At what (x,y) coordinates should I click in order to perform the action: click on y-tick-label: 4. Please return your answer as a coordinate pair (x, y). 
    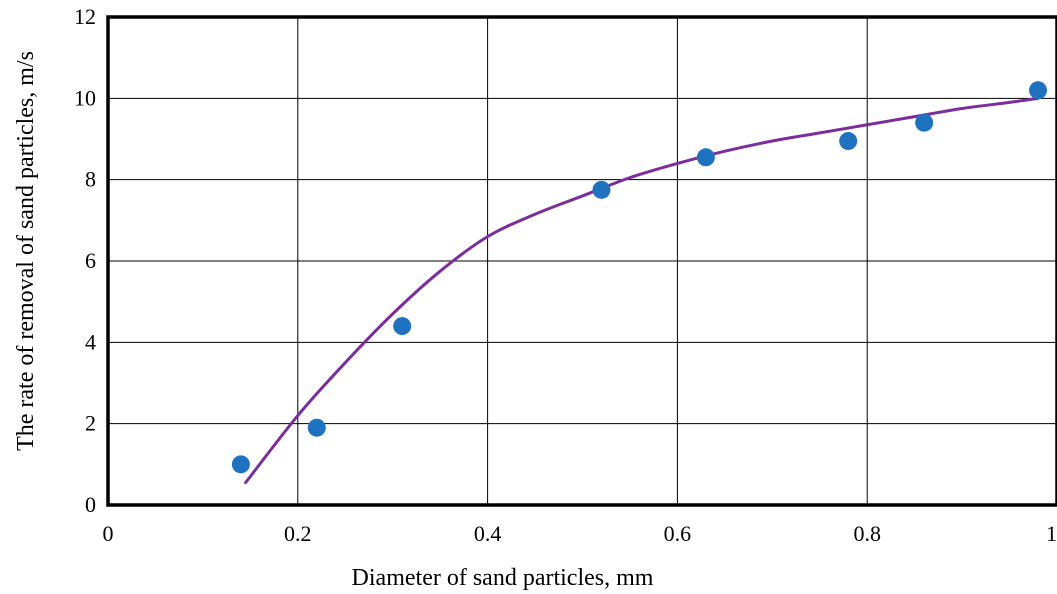
    Looking at the image, I should click on (90, 341).